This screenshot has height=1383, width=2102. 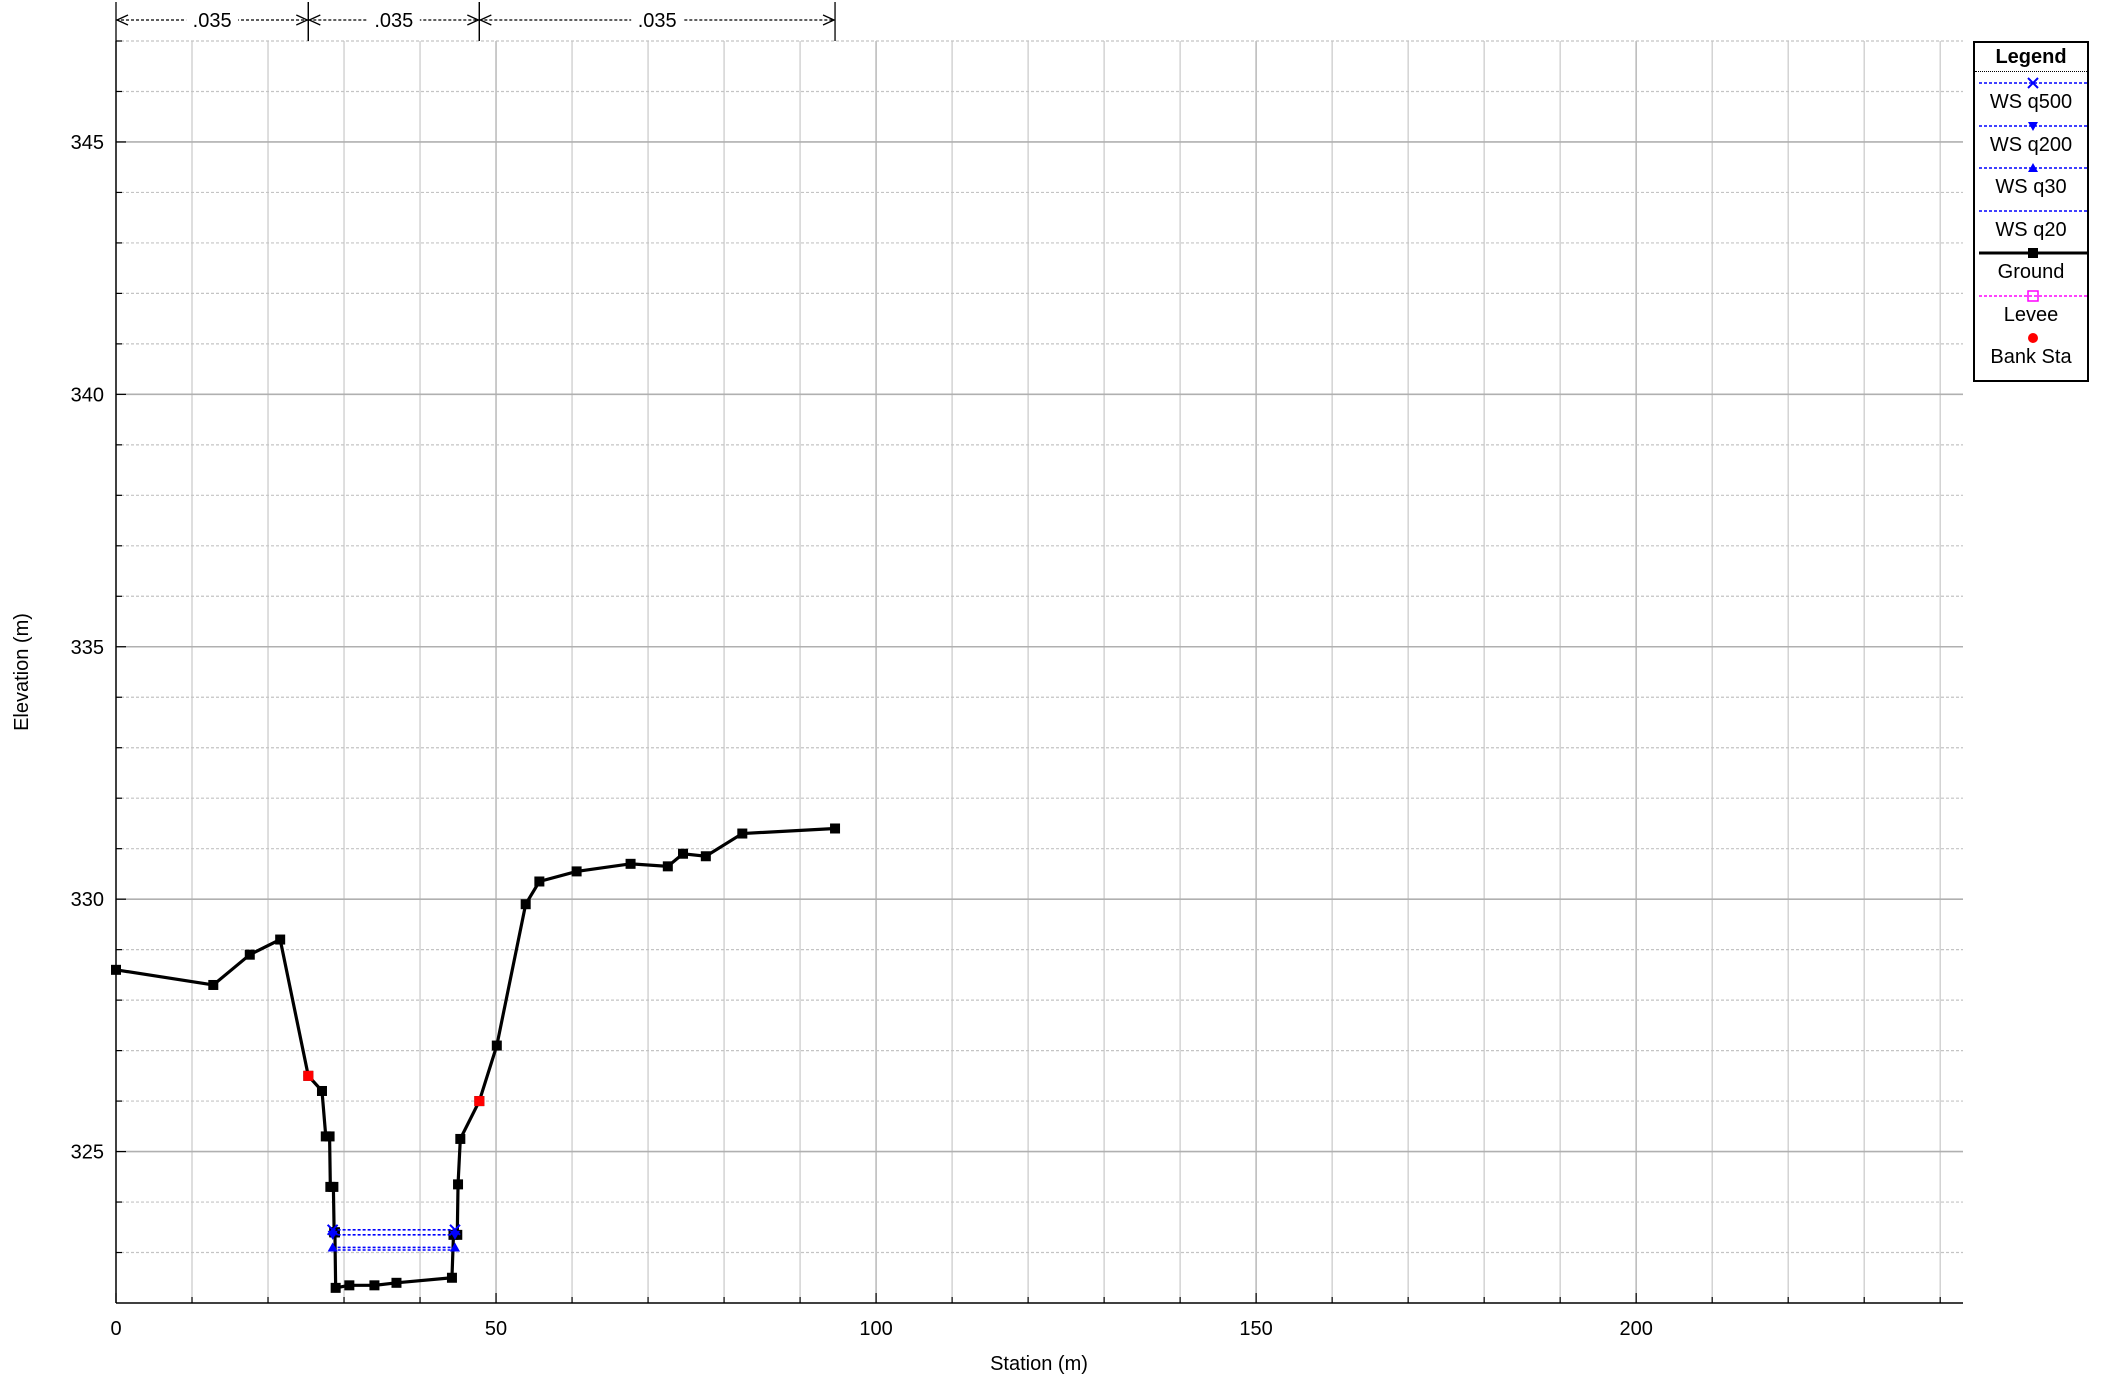 I want to click on legend-item: WS q30, so click(x=2031, y=180).